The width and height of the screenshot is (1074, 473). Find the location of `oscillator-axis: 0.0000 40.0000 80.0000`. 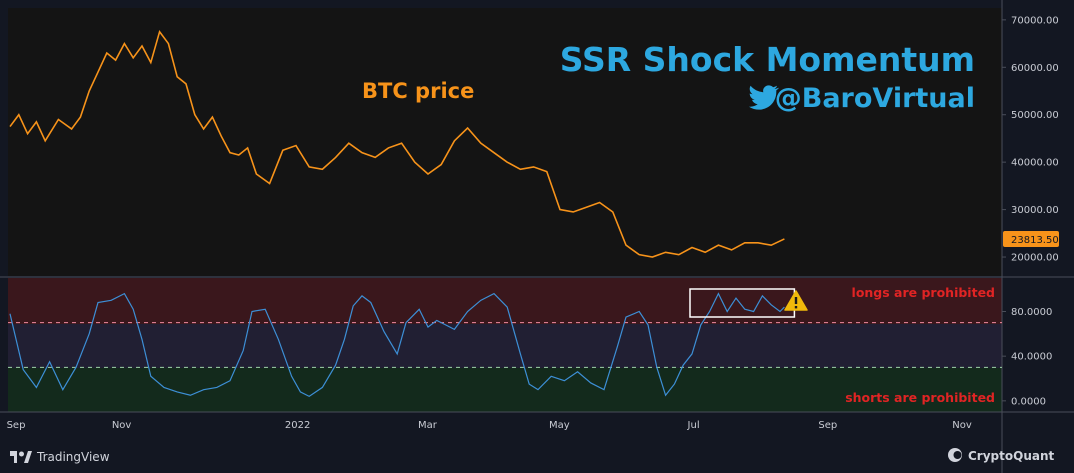

oscillator-axis: 0.0000 40.0000 80.0000 is located at coordinates (1027, 357).